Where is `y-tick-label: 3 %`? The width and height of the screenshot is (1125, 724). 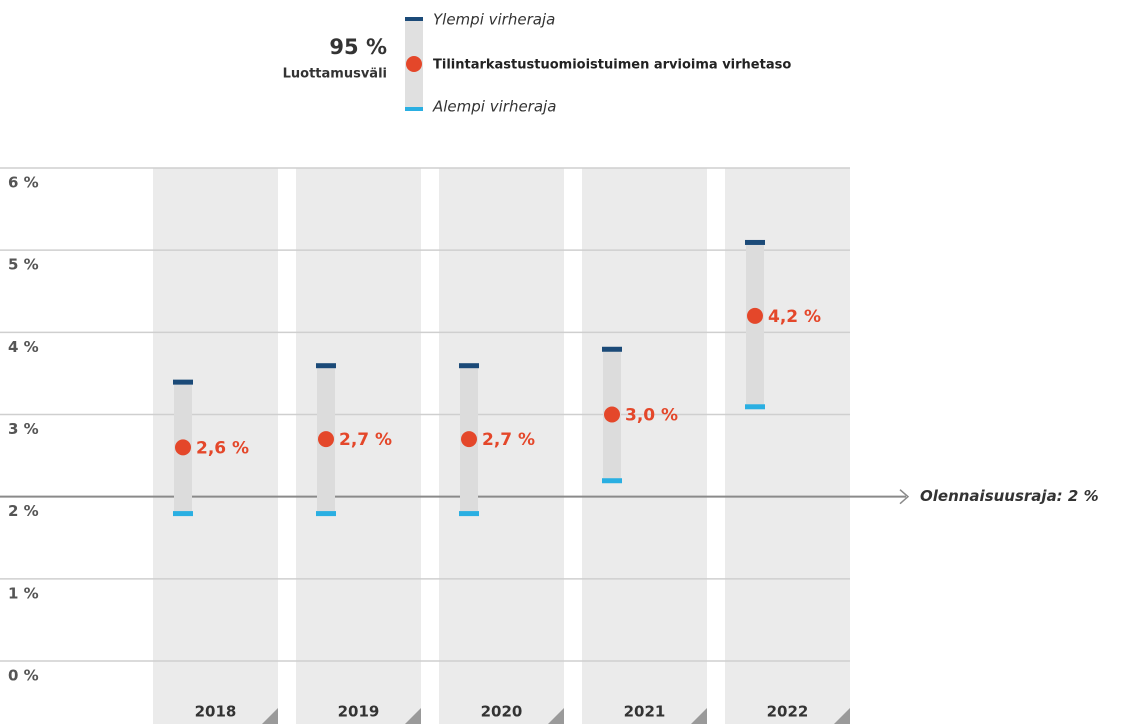
y-tick-label: 3 % is located at coordinates (23, 429).